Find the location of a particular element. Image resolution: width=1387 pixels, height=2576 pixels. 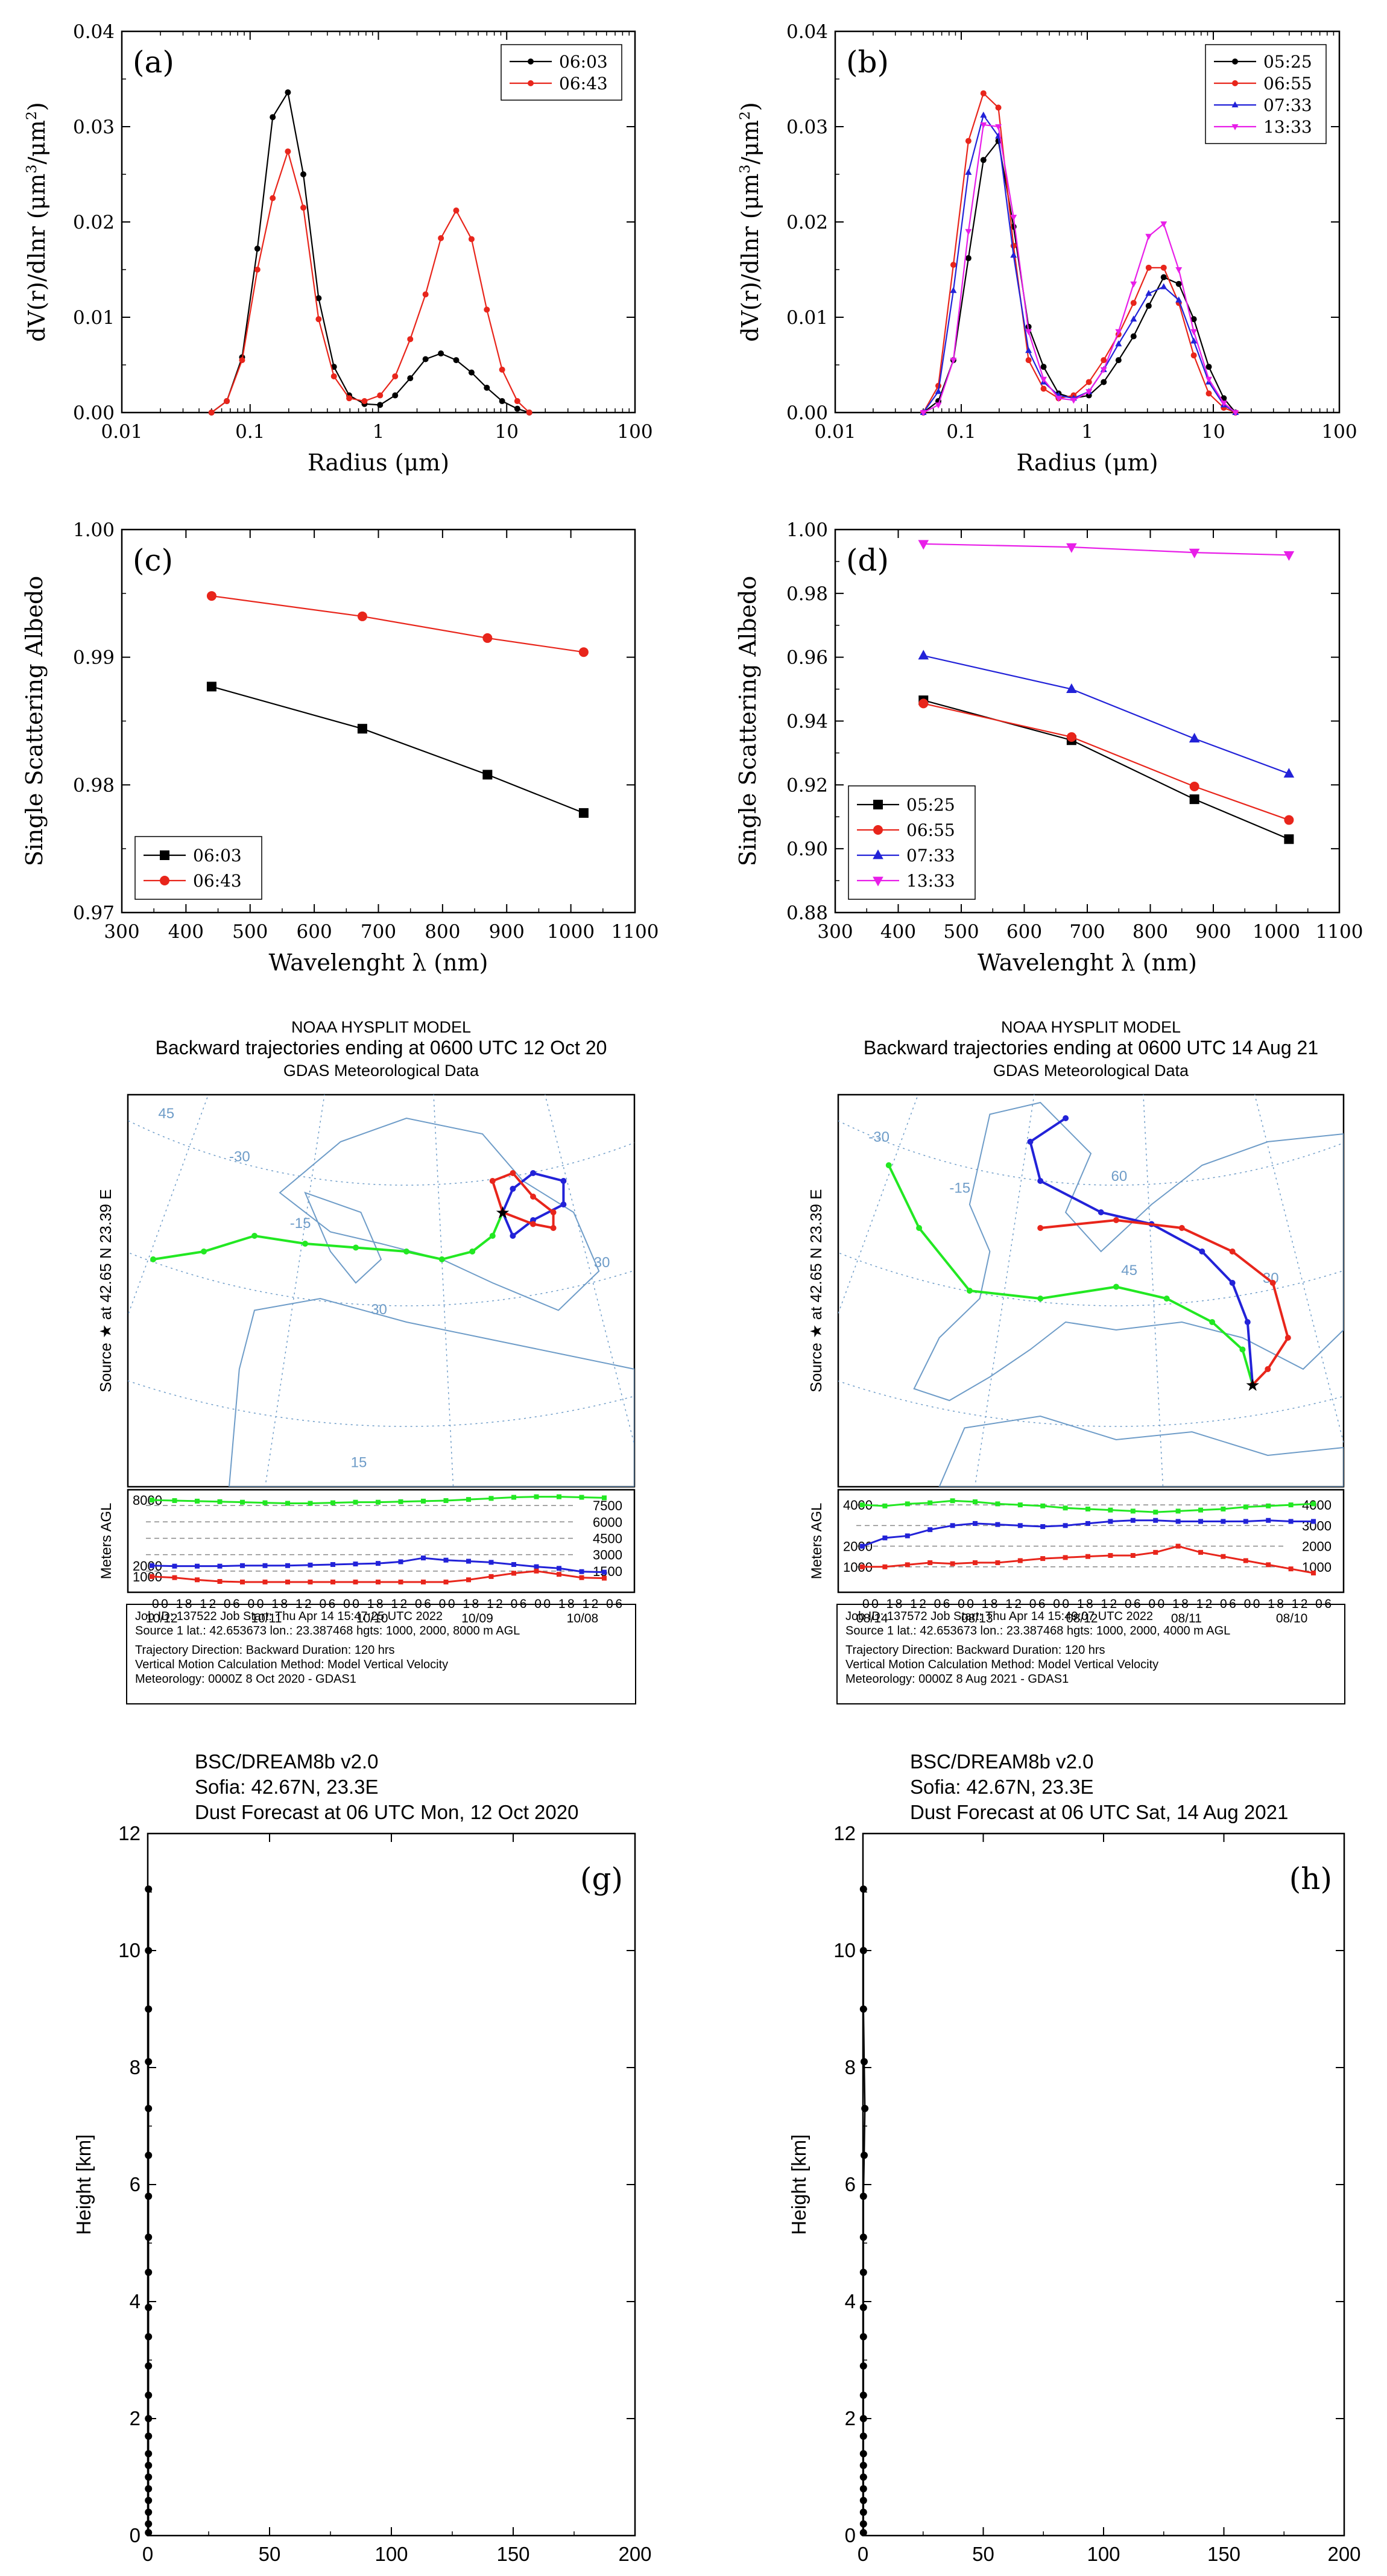

y-tick-label: 2 is located at coordinates (135, 2418).